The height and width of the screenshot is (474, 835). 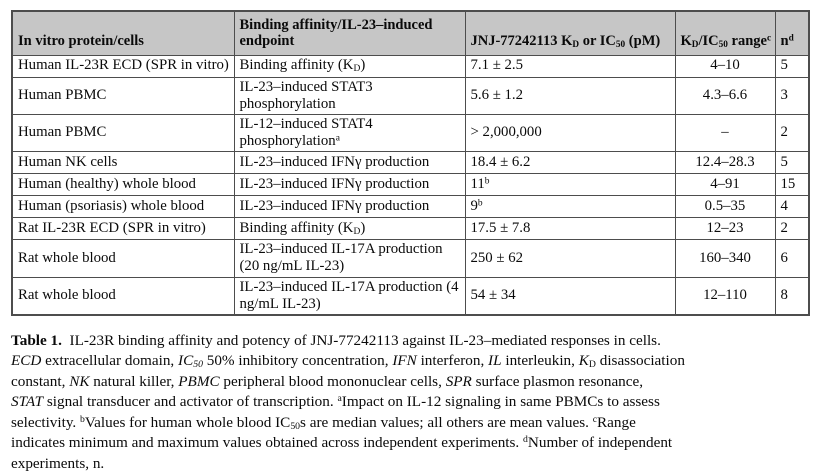 I want to click on text-segment: IL-12–induced STAT4 phosphorylation, so click(x=306, y=132).